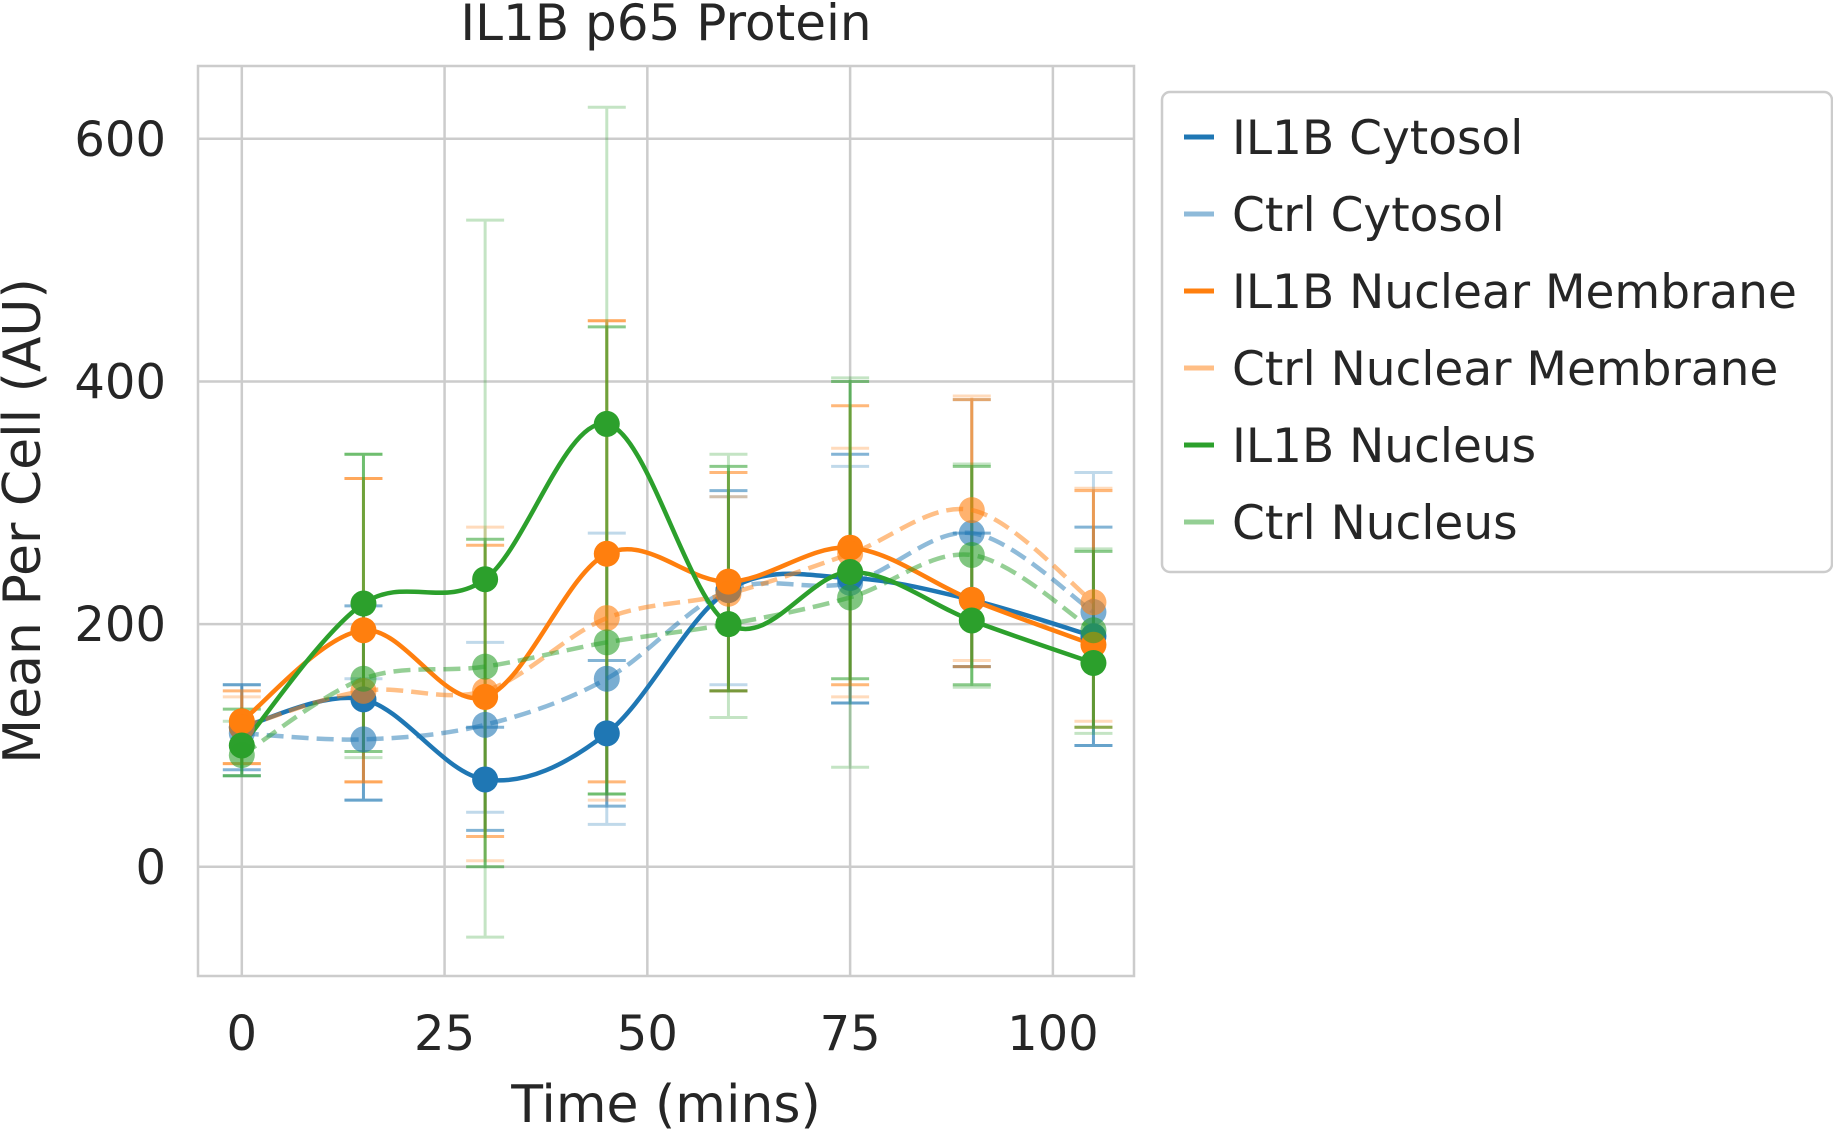  What do you see at coordinates (150, 868) in the screenshot?
I see `y-tick-label: 0` at bounding box center [150, 868].